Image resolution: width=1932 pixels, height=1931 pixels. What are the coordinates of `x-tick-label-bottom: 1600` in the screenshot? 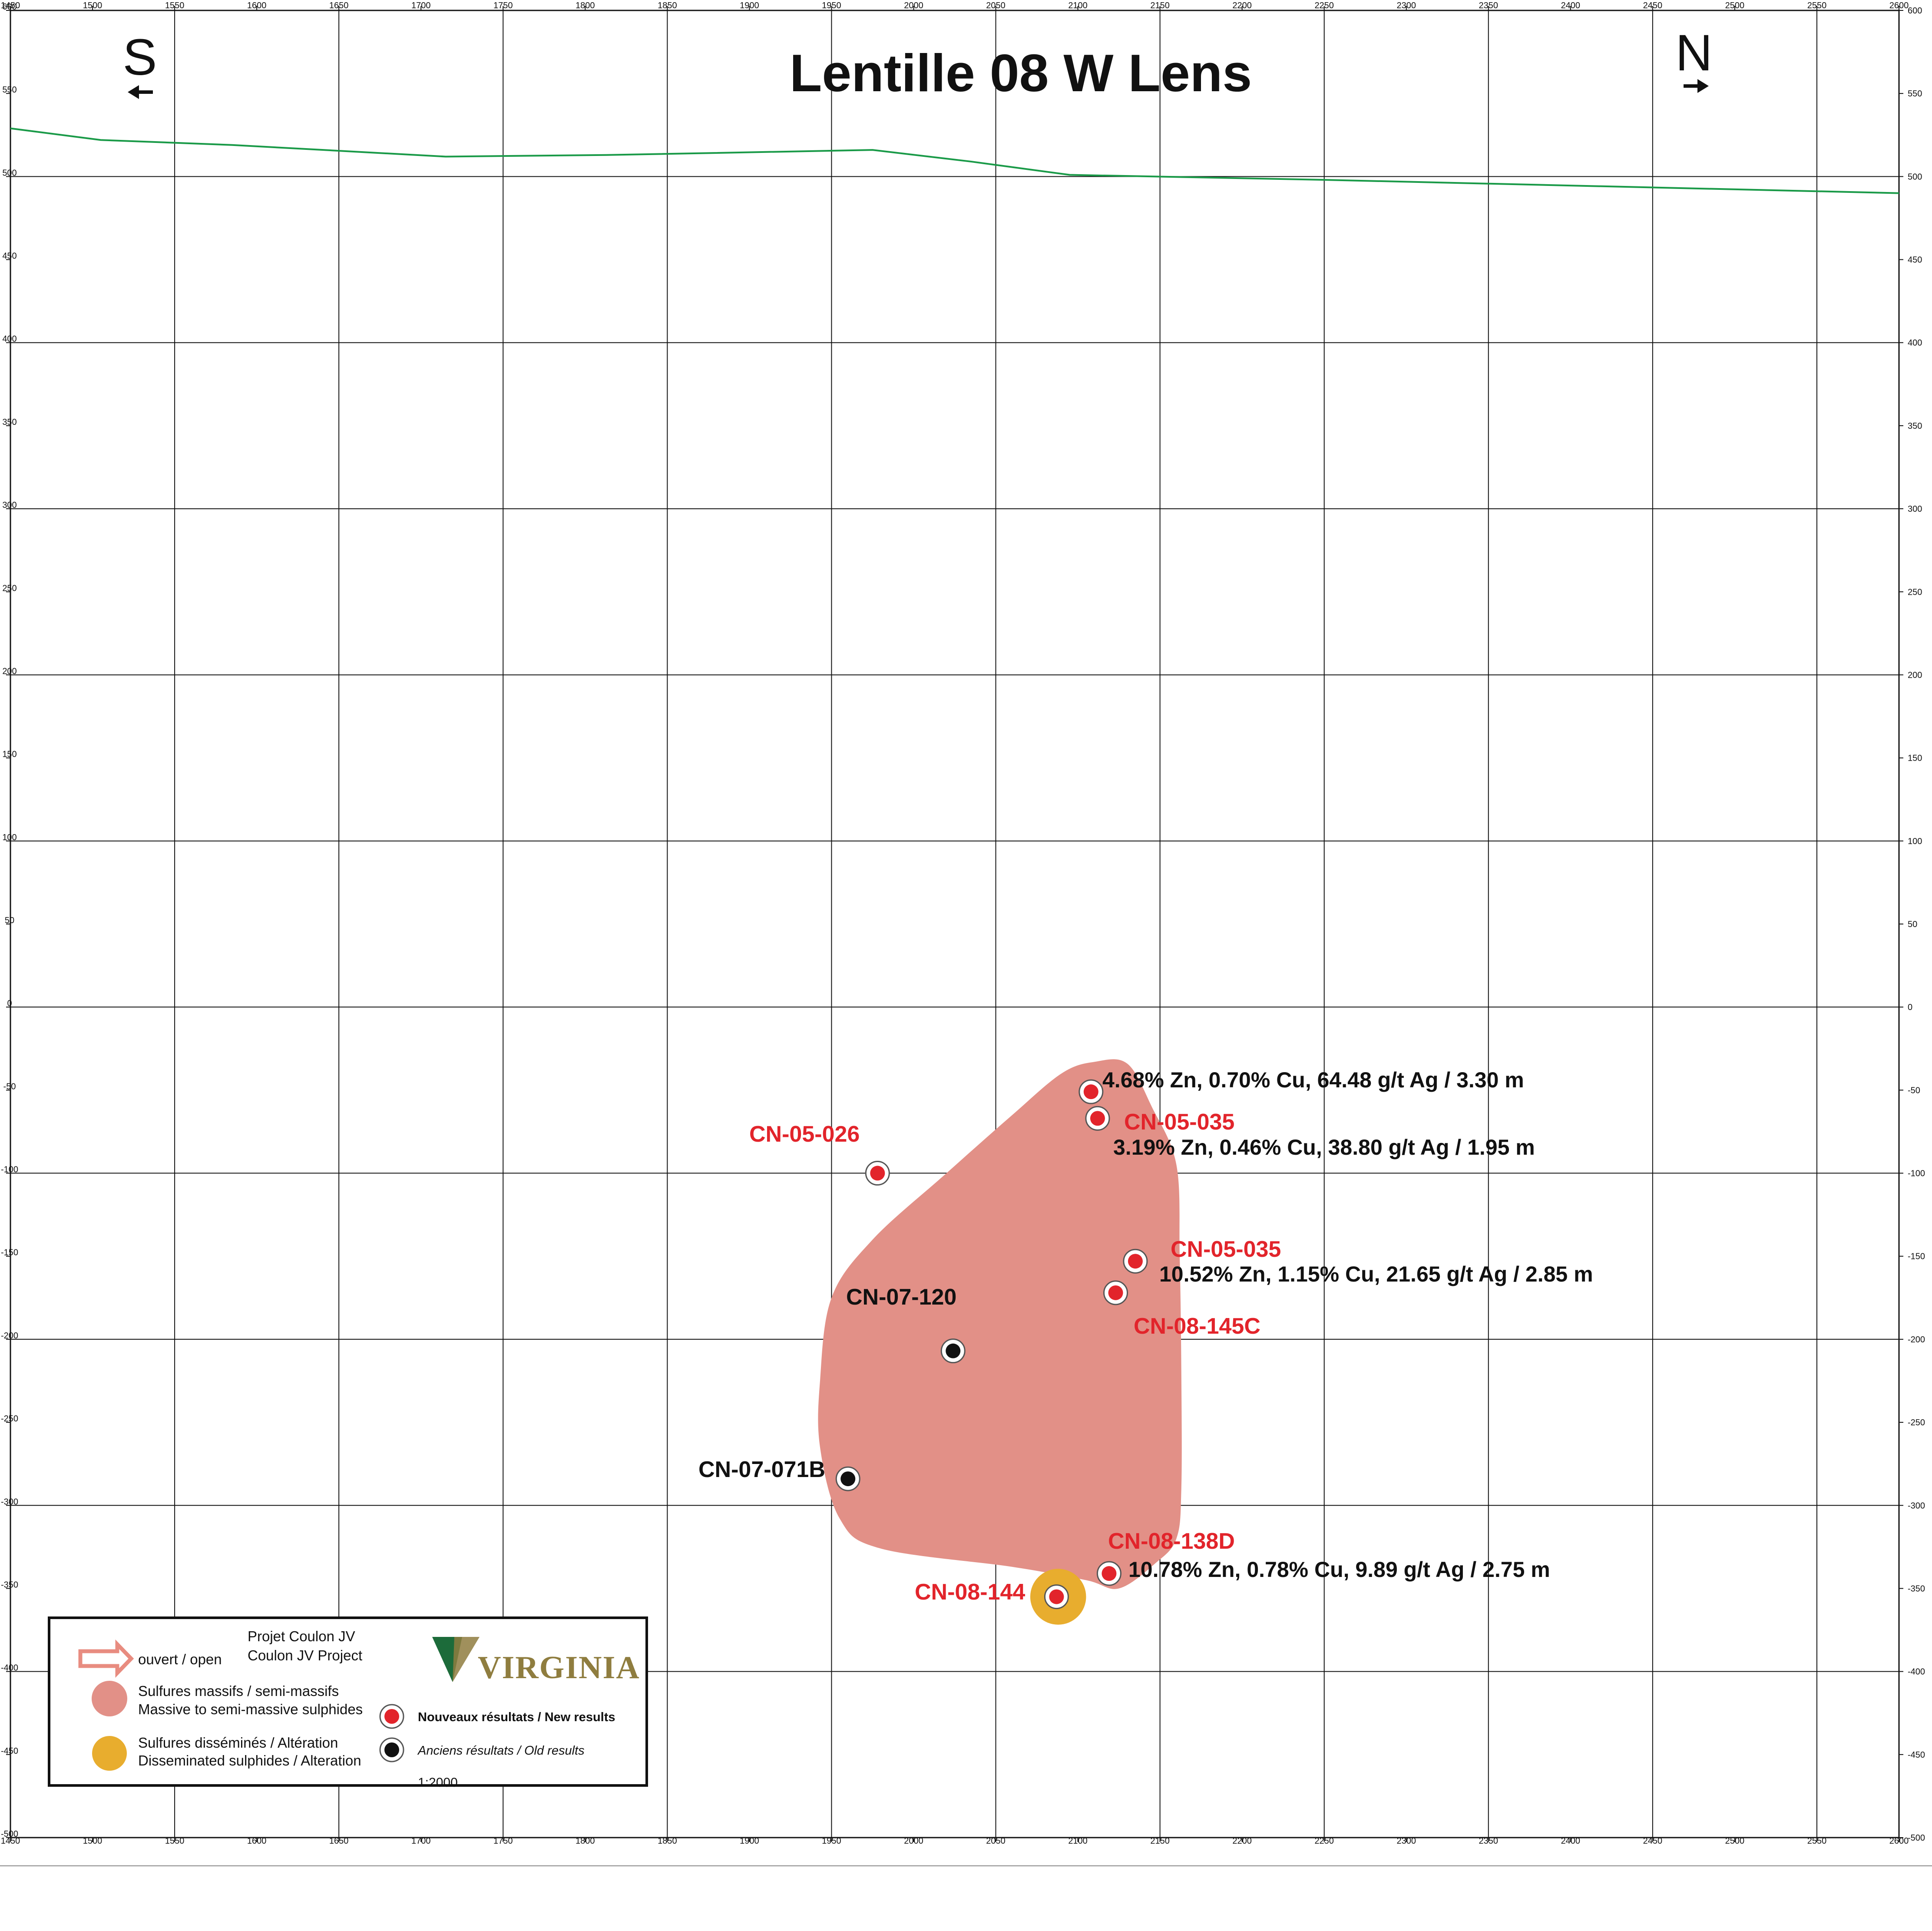 It's located at (257, 1841).